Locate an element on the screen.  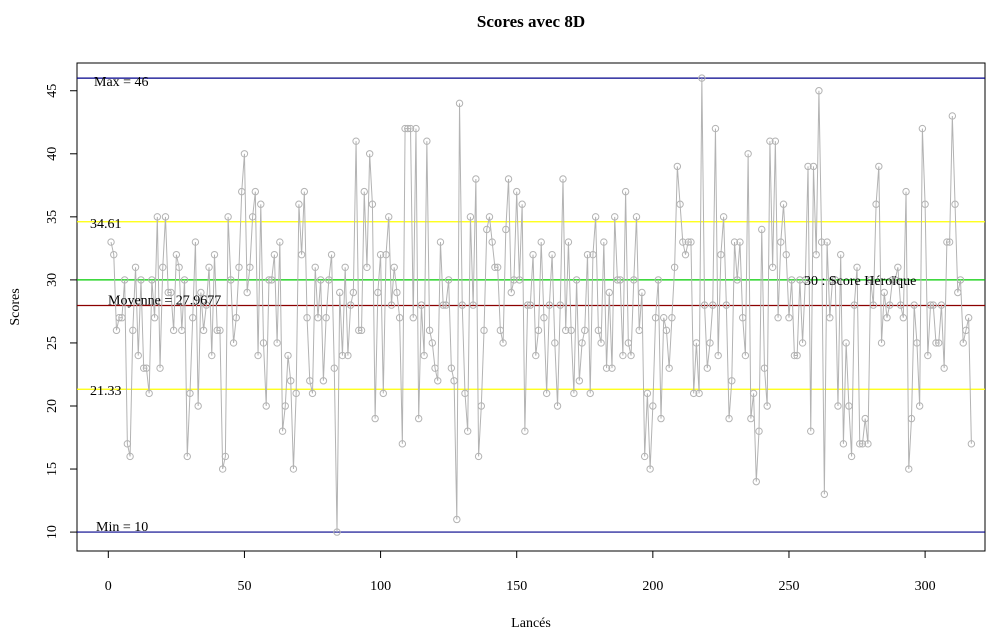
y-axis: 10 15 20 25 30 35 40 45 is located at coordinates (61, 311).